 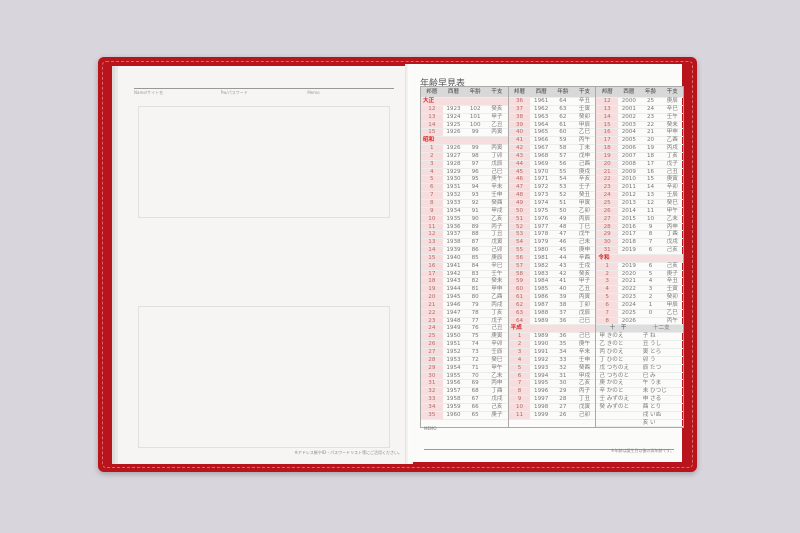 What do you see at coordinates (628, 281) in the screenshot?
I see `table-cell: 2021` at bounding box center [628, 281].